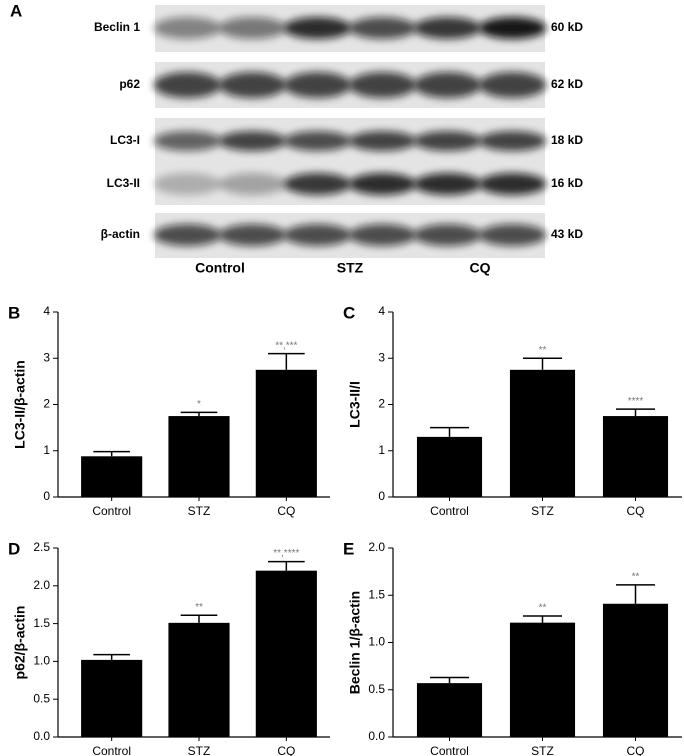 This screenshot has width=684, height=756. What do you see at coordinates (41, 547) in the screenshot?
I see `y-tick-label: 2.5` at bounding box center [41, 547].